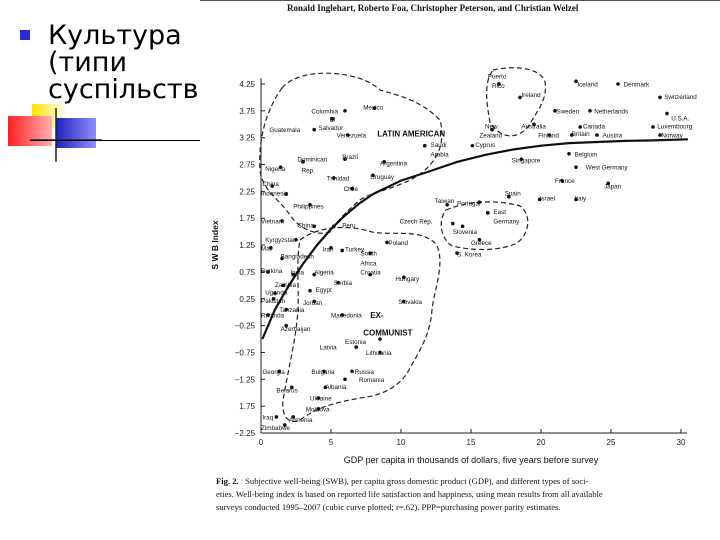 Image resolution: width=720 pixels, height=540 pixels. Describe the element at coordinates (401, 442) in the screenshot. I see `x-tick-label: 10` at that location.